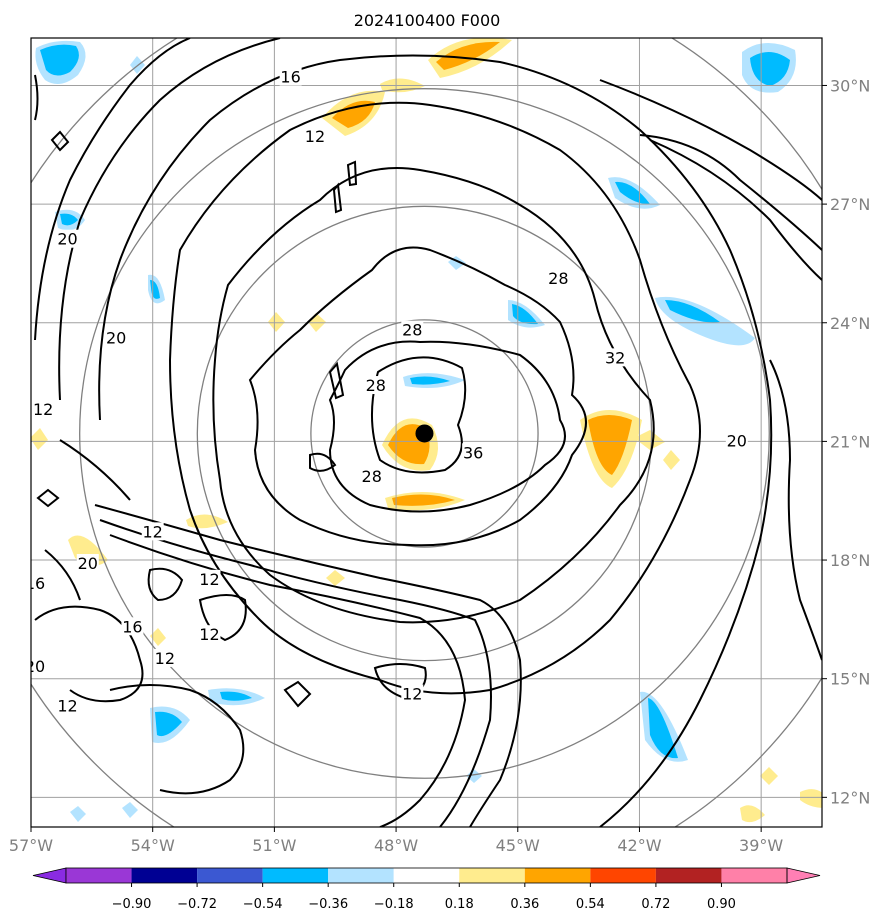 The image size is (892, 924). What do you see at coordinates (518, 845) in the screenshot?
I see `lon-tick-label: 45°W` at bounding box center [518, 845].